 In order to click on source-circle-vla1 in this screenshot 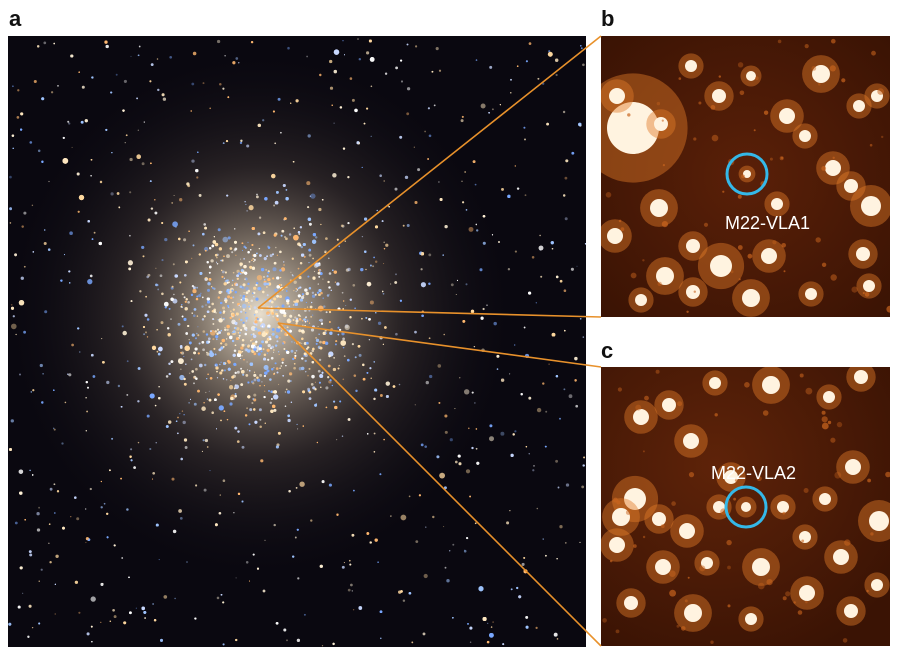, I will do `click(747, 174)`.